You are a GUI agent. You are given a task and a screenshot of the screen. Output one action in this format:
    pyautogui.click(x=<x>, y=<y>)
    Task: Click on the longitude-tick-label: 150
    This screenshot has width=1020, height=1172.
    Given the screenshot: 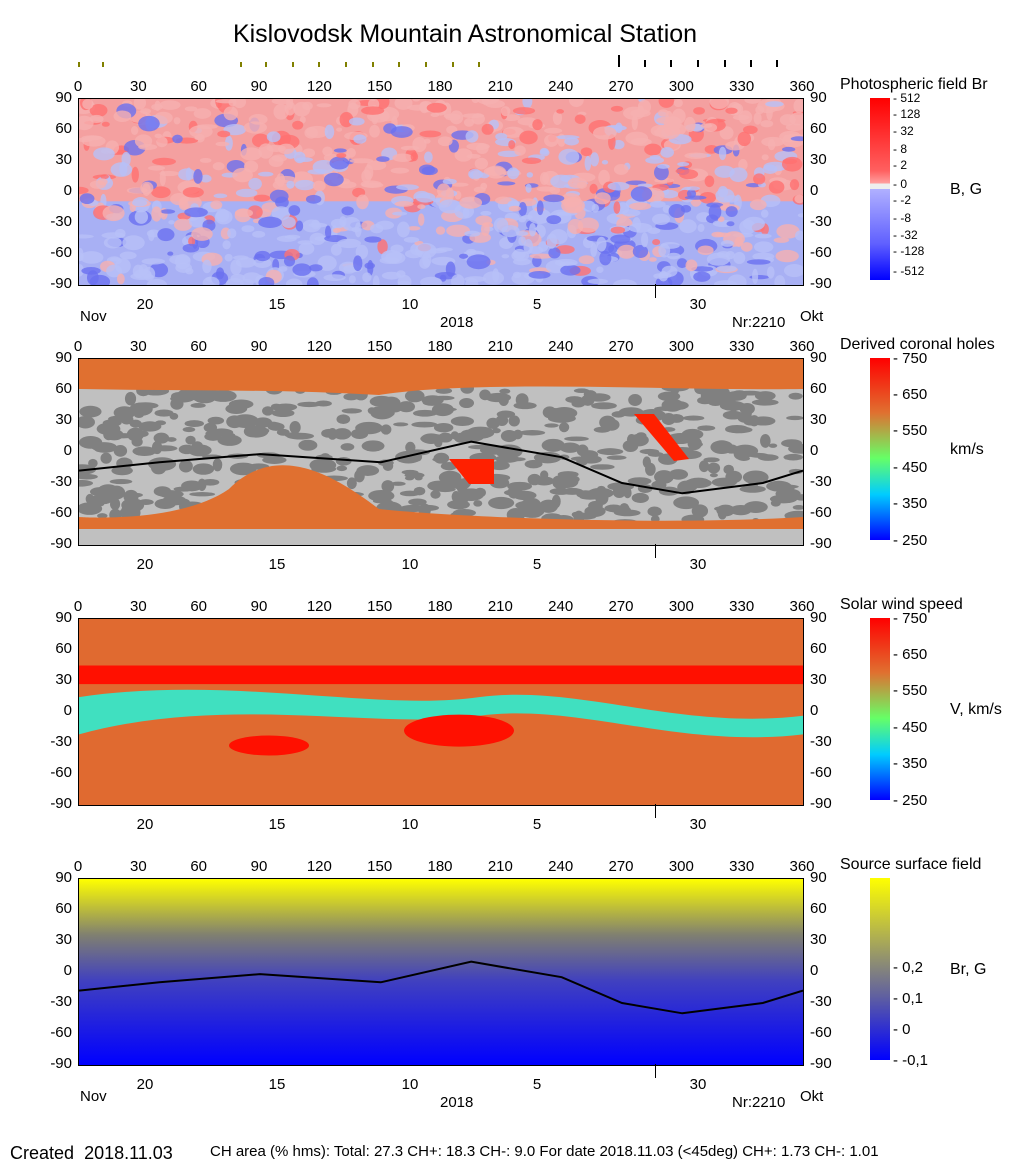 What is the action you would take?
    pyautogui.click(x=380, y=866)
    